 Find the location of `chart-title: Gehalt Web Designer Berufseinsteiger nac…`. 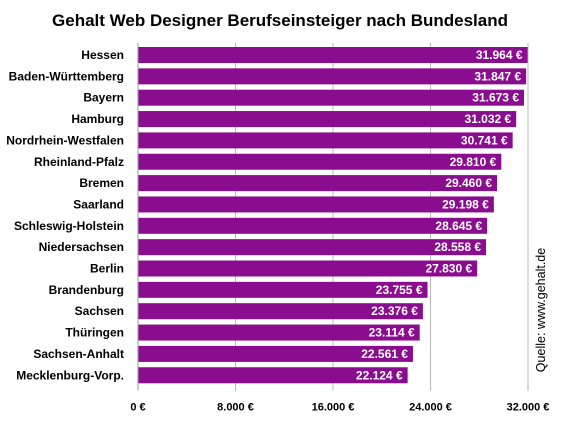

chart-title: Gehalt Web Designer Berufseinsteiger nac… is located at coordinates (280, 20).